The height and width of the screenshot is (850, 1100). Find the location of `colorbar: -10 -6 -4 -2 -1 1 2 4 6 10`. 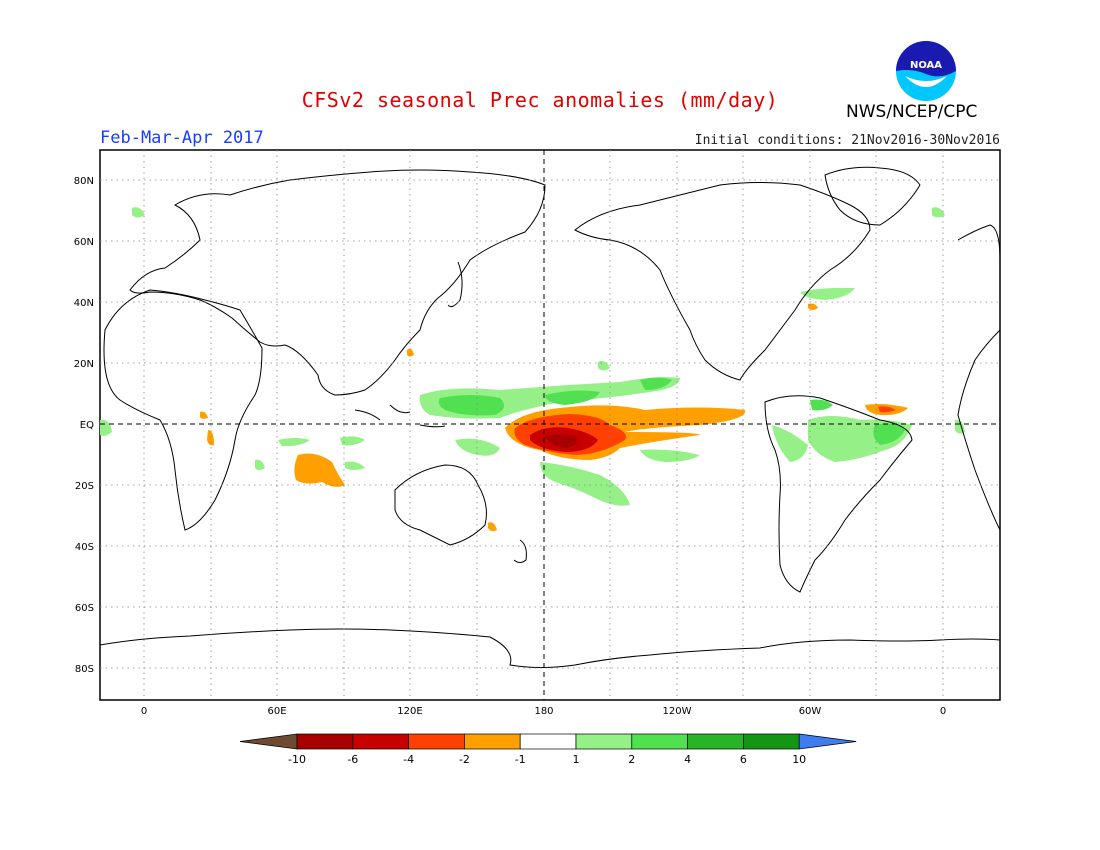

colorbar: -10 -6 -4 -2 -1 1 2 4 6 10 is located at coordinates (548, 749).